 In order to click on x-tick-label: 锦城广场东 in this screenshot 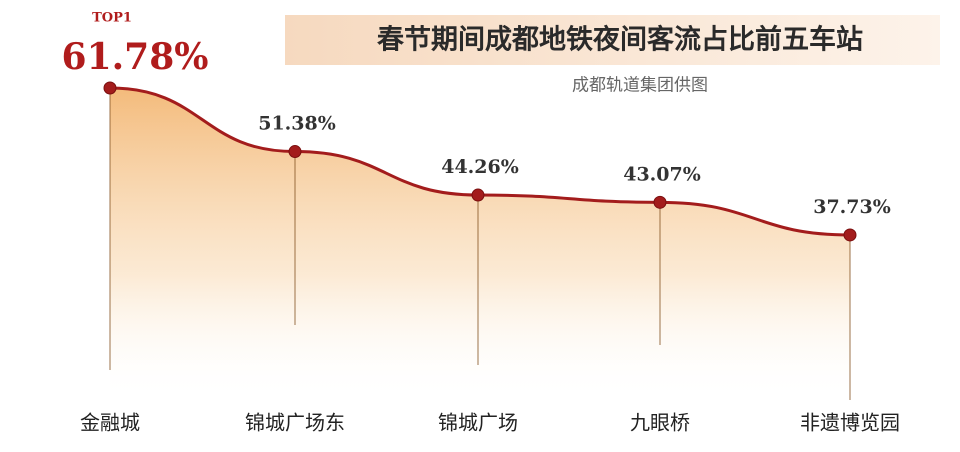, I will do `click(295, 423)`.